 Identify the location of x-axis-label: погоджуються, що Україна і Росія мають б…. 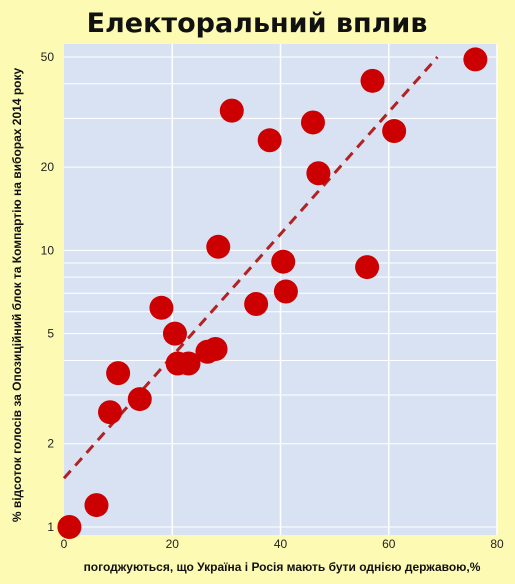
(282, 567).